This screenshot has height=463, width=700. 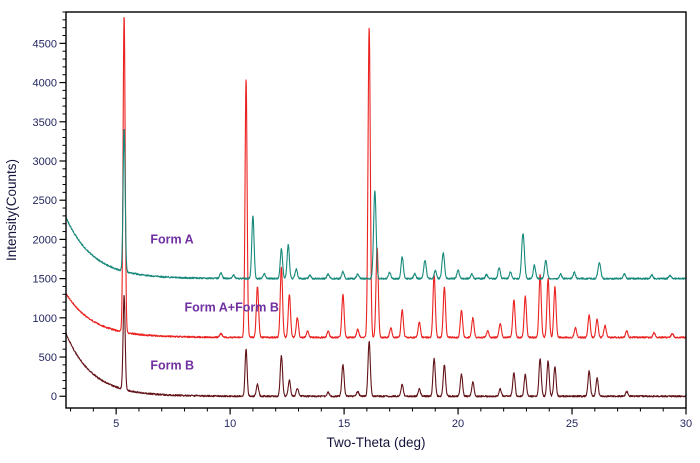 I want to click on y-tick-label: 4000, so click(x=45, y=84).